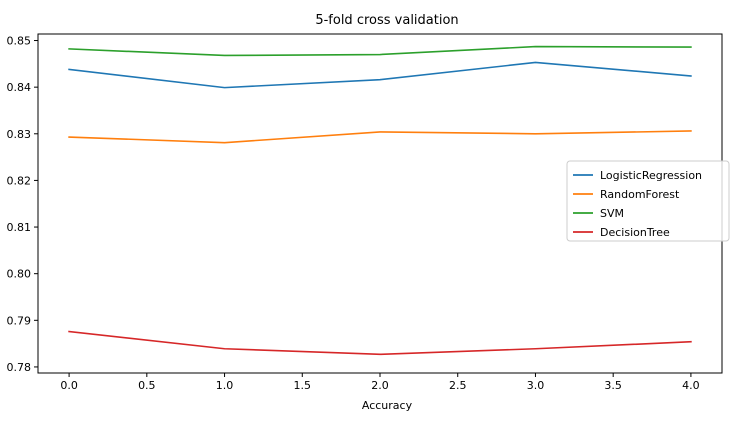 This screenshot has height=442, width=746. What do you see at coordinates (613, 385) in the screenshot?
I see `x-tick-label: 3.5` at bounding box center [613, 385].